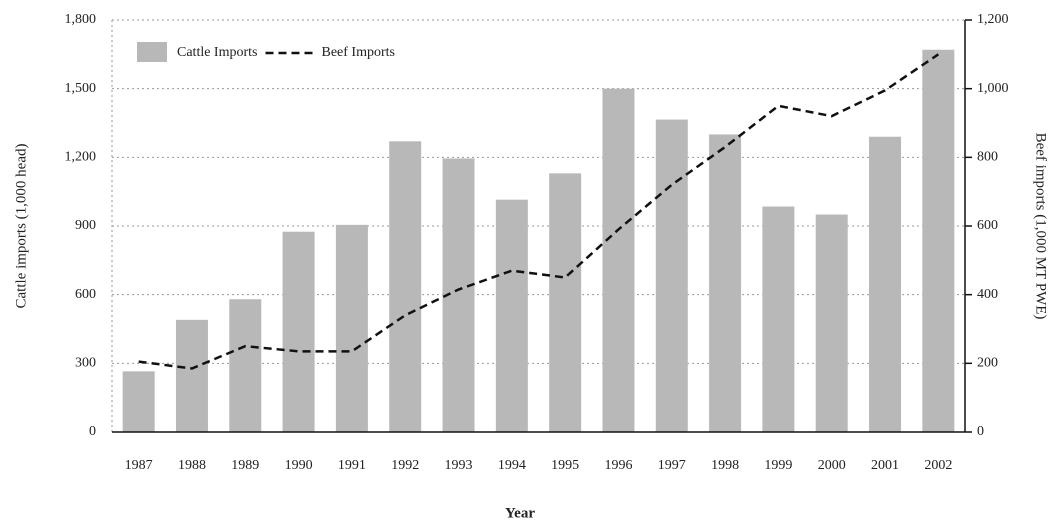 This screenshot has width=1058, height=529. What do you see at coordinates (987, 294) in the screenshot?
I see `y2-tick-label: 400` at bounding box center [987, 294].